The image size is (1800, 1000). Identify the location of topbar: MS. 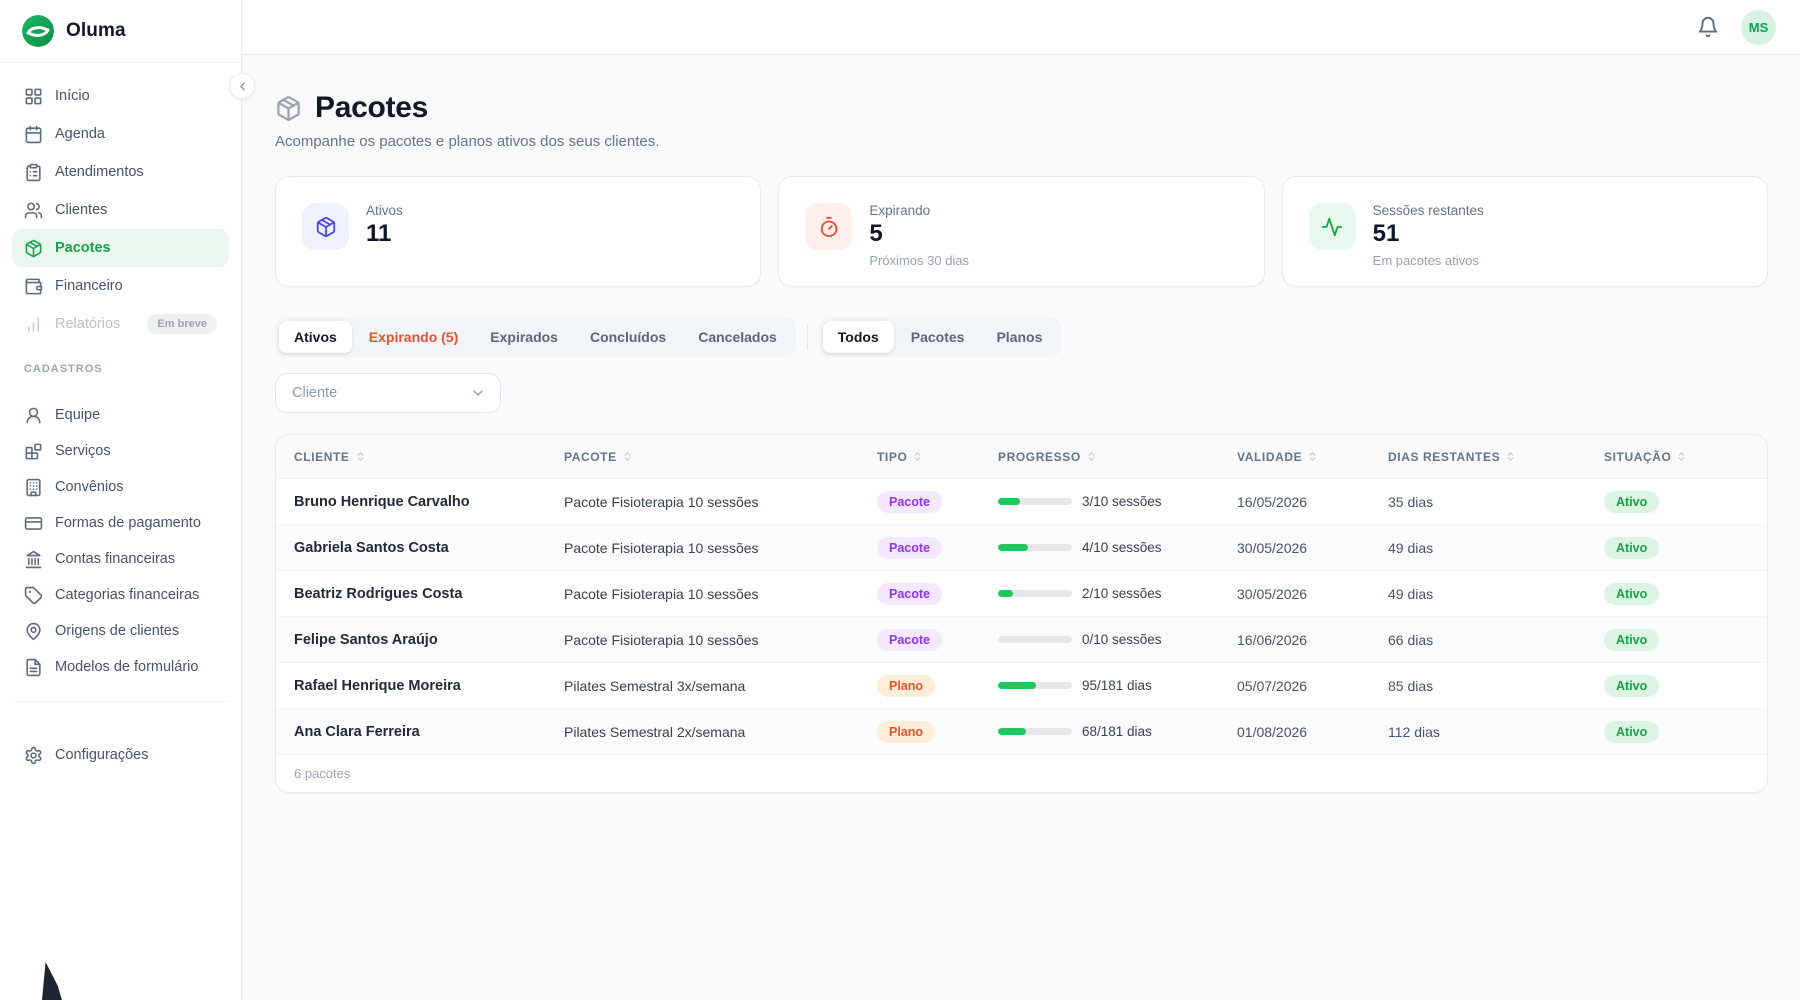
(1021, 27).